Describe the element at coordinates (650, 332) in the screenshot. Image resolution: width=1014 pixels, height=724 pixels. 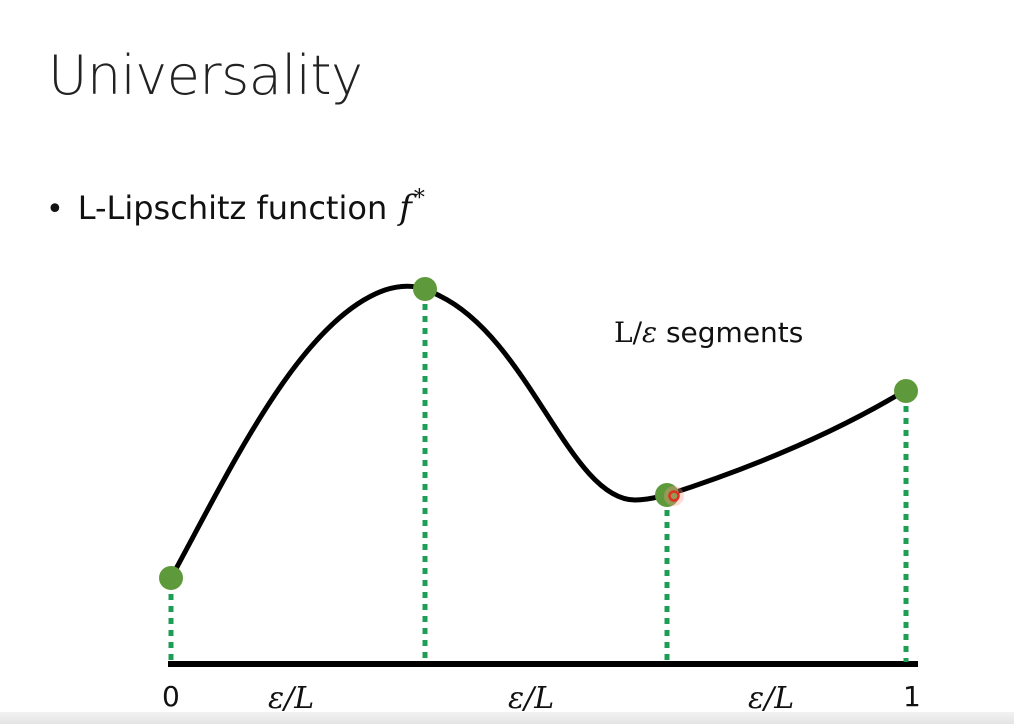
I see `segments-label-eps: ε` at that location.